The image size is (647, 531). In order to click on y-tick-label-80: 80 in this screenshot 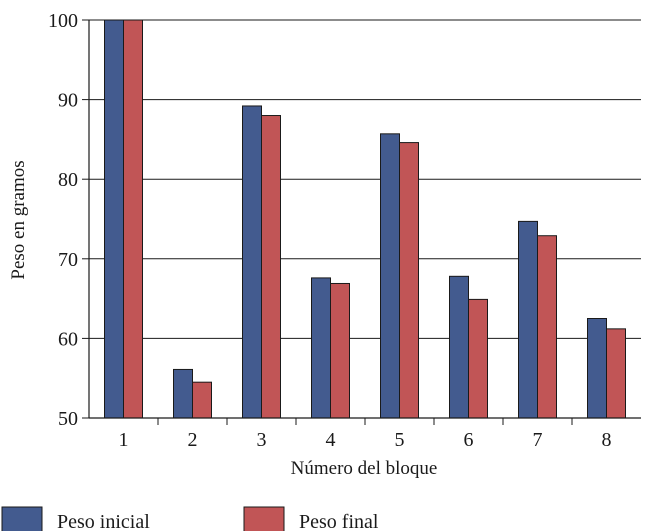, I will do `click(68, 180)`.